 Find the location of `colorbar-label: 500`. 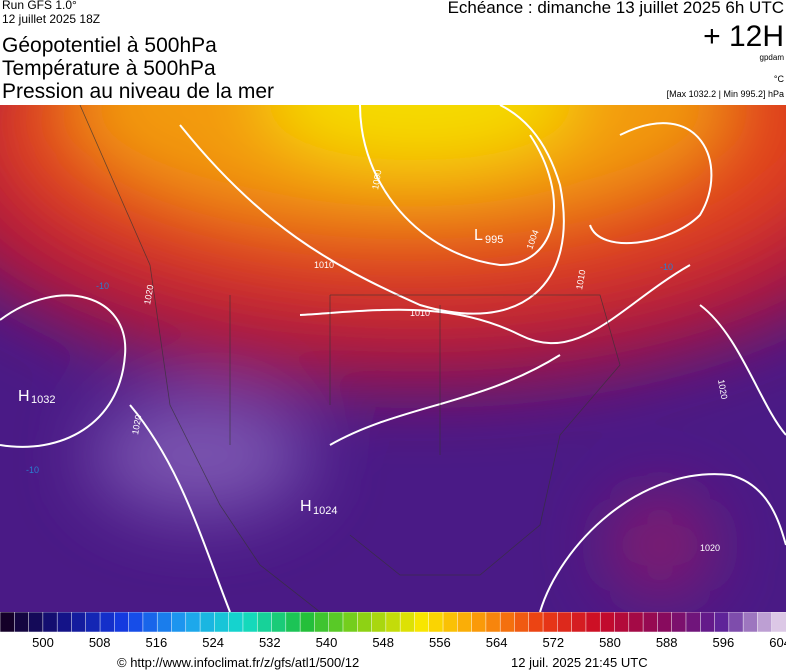

colorbar-label: 500 is located at coordinates (43, 642).